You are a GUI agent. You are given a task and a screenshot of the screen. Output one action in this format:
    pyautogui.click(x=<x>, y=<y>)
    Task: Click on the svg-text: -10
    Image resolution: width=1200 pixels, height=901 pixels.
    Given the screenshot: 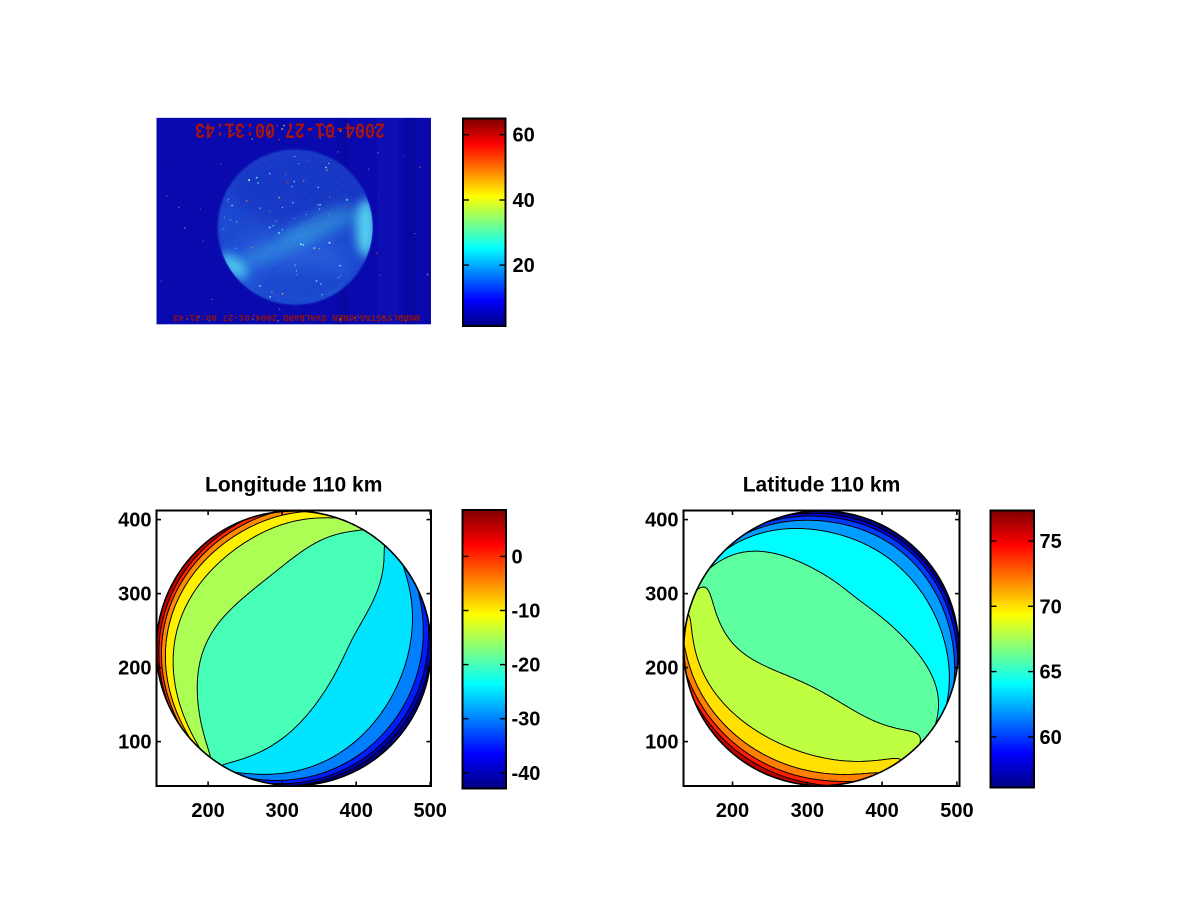 What is the action you would take?
    pyautogui.click(x=526, y=612)
    